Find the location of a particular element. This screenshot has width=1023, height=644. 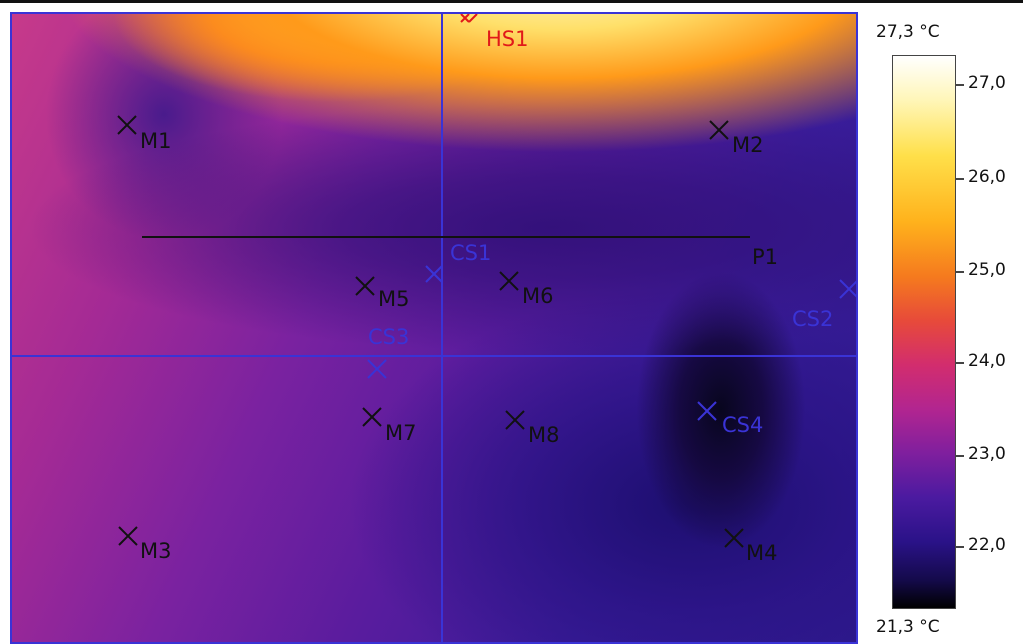

label-m5: M5 is located at coordinates (393, 299).